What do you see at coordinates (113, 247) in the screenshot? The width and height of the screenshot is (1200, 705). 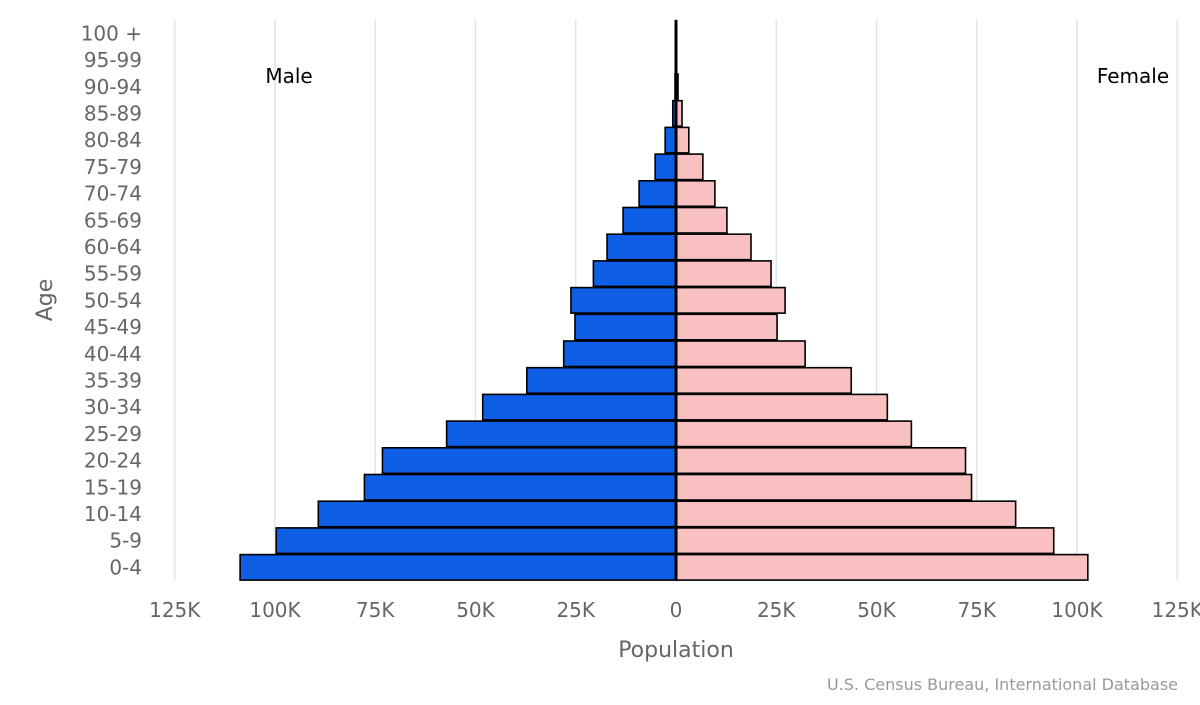 I see `age-tick-60-64: 60-64` at bounding box center [113, 247].